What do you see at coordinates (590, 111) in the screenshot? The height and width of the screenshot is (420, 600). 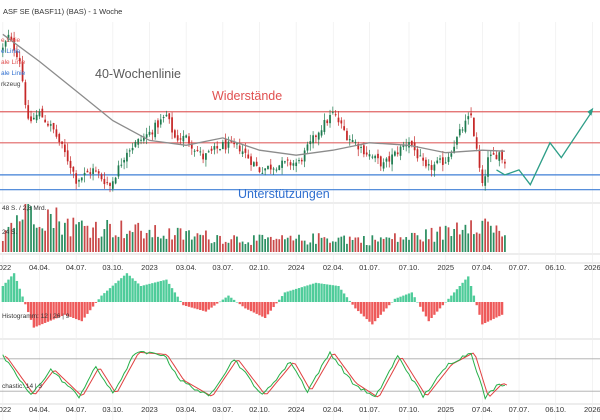 I see `forecast-arrowhead` at bounding box center [590, 111].